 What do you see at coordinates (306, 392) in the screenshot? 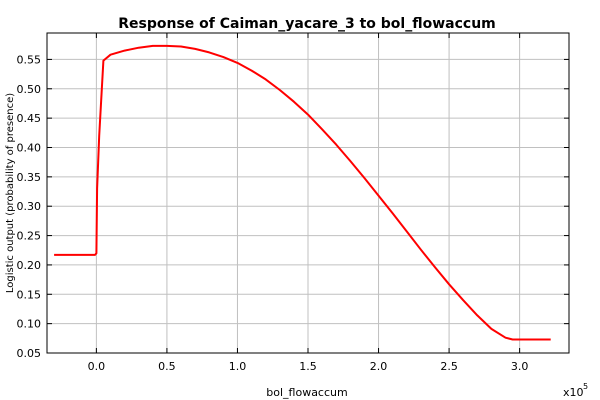
I see `x-axis-label: bol_flowaccum` at bounding box center [306, 392].